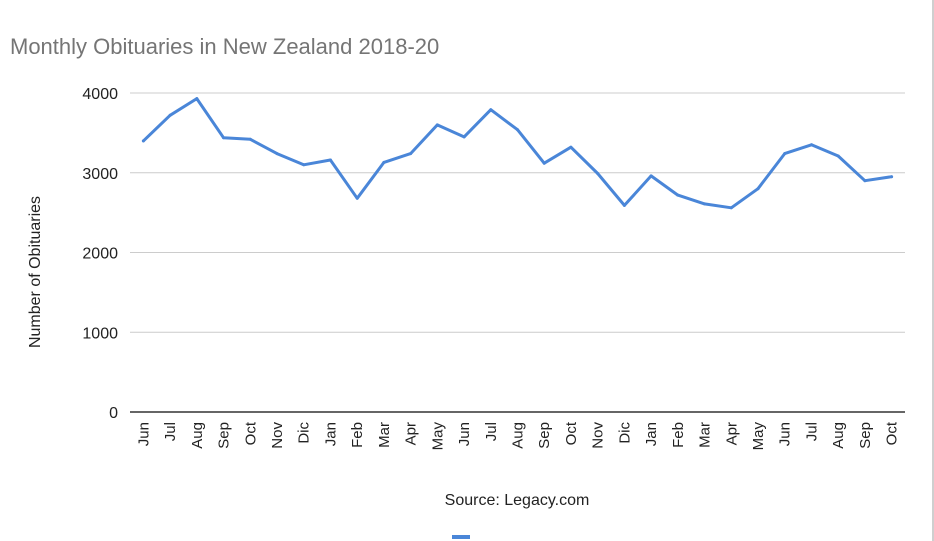 This screenshot has height=541, width=934. What do you see at coordinates (100, 94) in the screenshot?
I see `y-tick-label: 4000` at bounding box center [100, 94].